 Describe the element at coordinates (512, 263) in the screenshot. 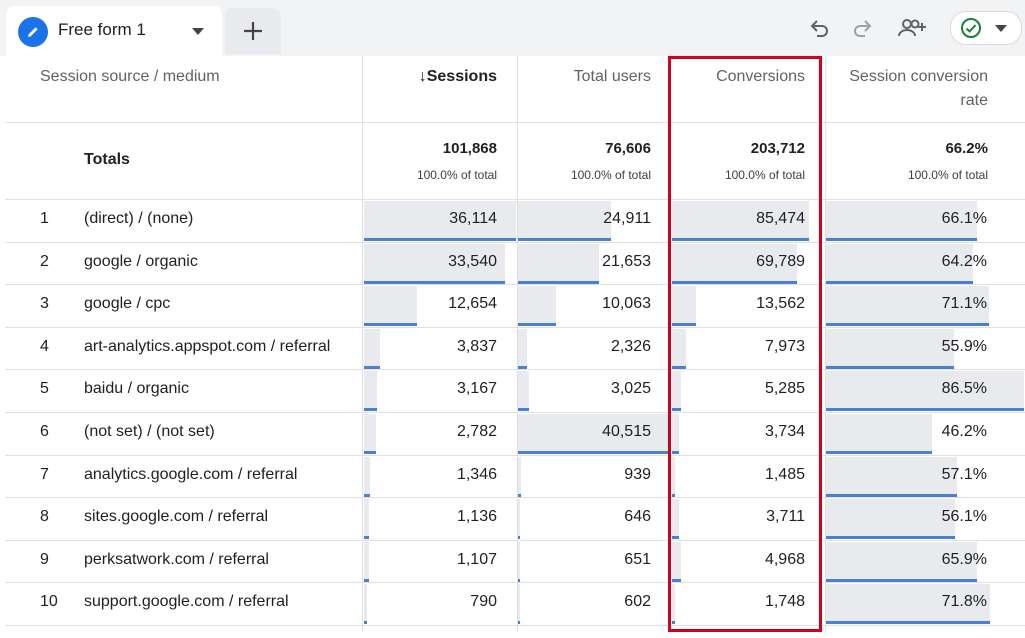

I see `table-row: 2 google / organic 33,540 21,653 69,789 64.2%` at that location.